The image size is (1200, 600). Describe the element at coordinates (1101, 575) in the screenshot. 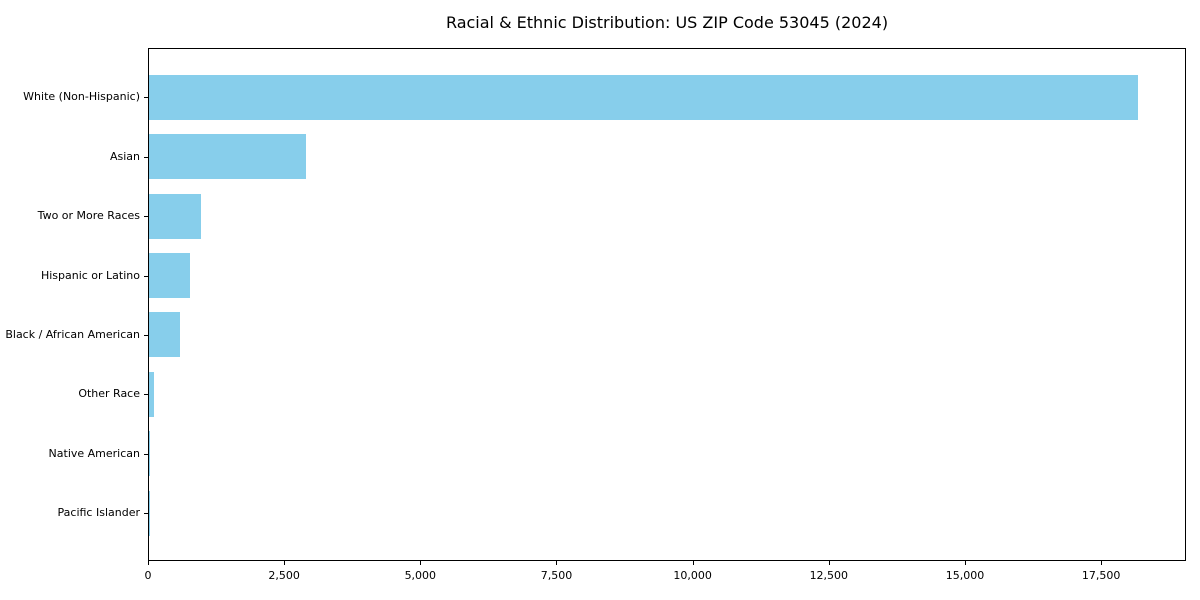

I see `x-axis-tick-label: 17,500` at that location.